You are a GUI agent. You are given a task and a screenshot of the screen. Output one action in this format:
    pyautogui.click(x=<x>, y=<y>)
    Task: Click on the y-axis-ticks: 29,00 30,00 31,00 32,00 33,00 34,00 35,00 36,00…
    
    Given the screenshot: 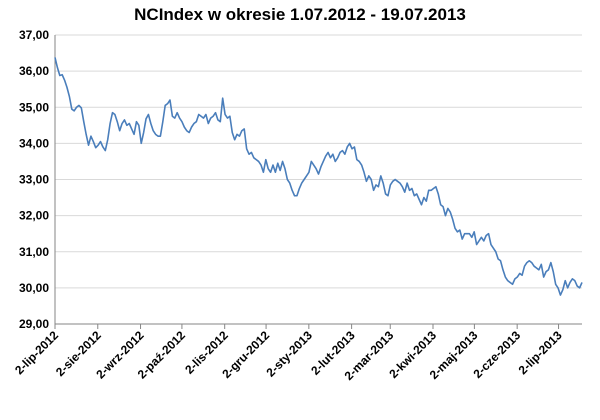 What is the action you would take?
    pyautogui.click(x=34, y=179)
    